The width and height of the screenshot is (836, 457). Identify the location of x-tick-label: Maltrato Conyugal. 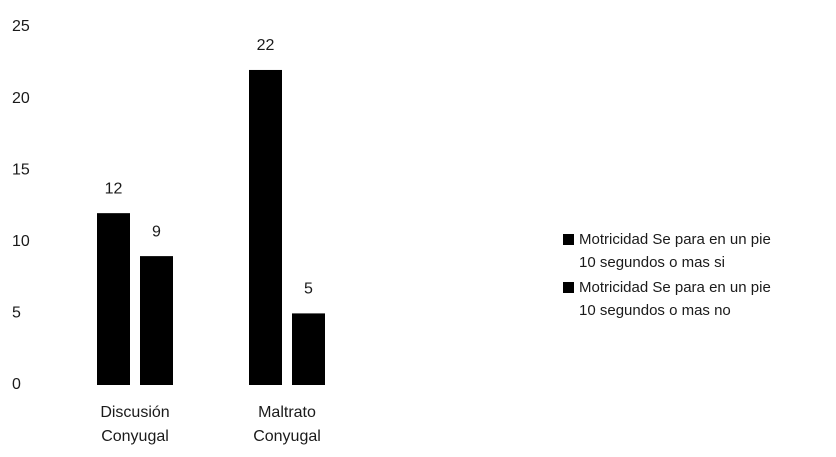
(287, 424).